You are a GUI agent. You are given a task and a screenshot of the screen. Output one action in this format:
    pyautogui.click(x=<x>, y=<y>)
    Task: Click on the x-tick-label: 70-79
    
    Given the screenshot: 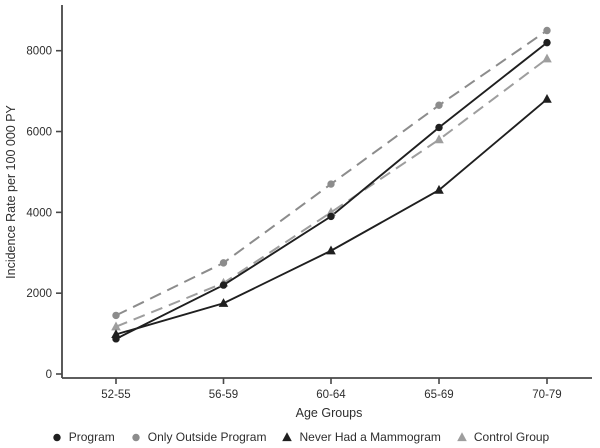 What is the action you would take?
    pyautogui.click(x=546, y=395)
    